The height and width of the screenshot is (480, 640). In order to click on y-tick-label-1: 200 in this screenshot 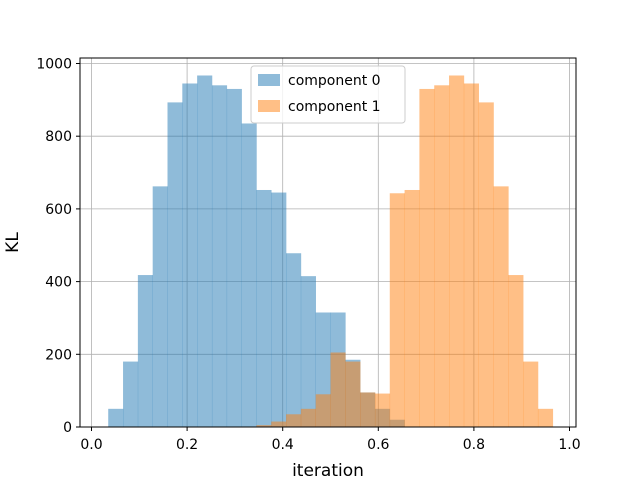, I will do `click(58, 355)`.